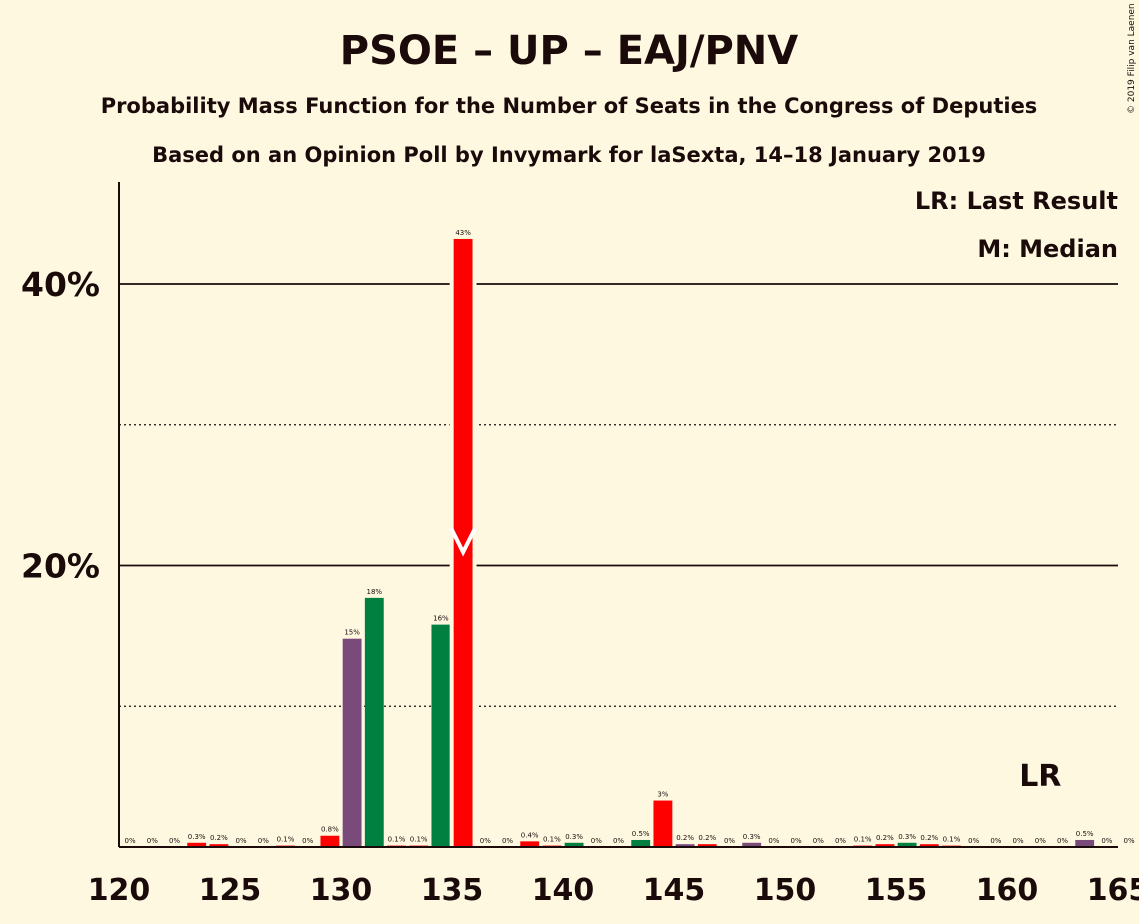 The image size is (1139, 924). Describe the element at coordinates (375, 592) in the screenshot. I see `bar-value-label: 18%` at that location.